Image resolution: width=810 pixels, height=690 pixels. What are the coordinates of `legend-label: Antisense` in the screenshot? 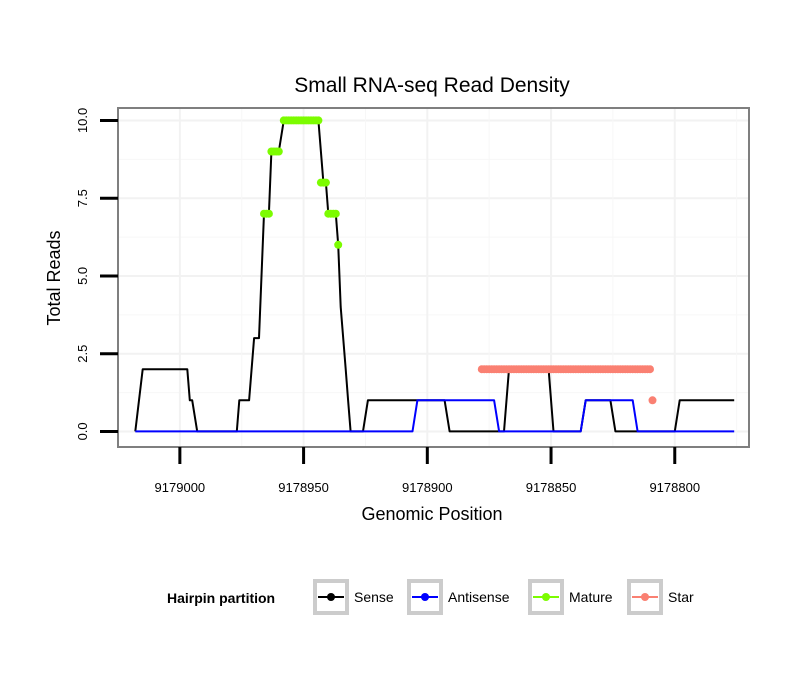 It's located at (479, 597).